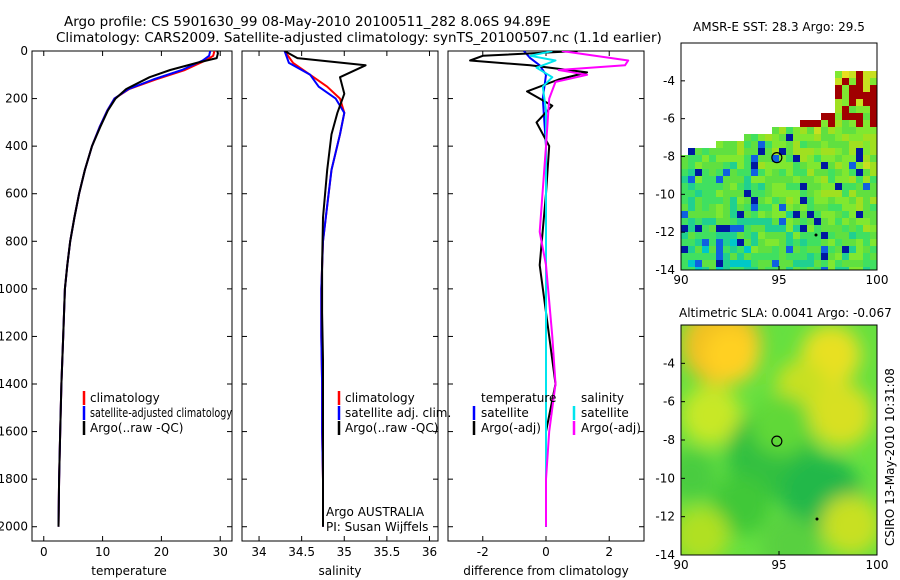 The width and height of the screenshot is (900, 580). I want to click on sst_map-ytick-label: -6, so click(669, 119).